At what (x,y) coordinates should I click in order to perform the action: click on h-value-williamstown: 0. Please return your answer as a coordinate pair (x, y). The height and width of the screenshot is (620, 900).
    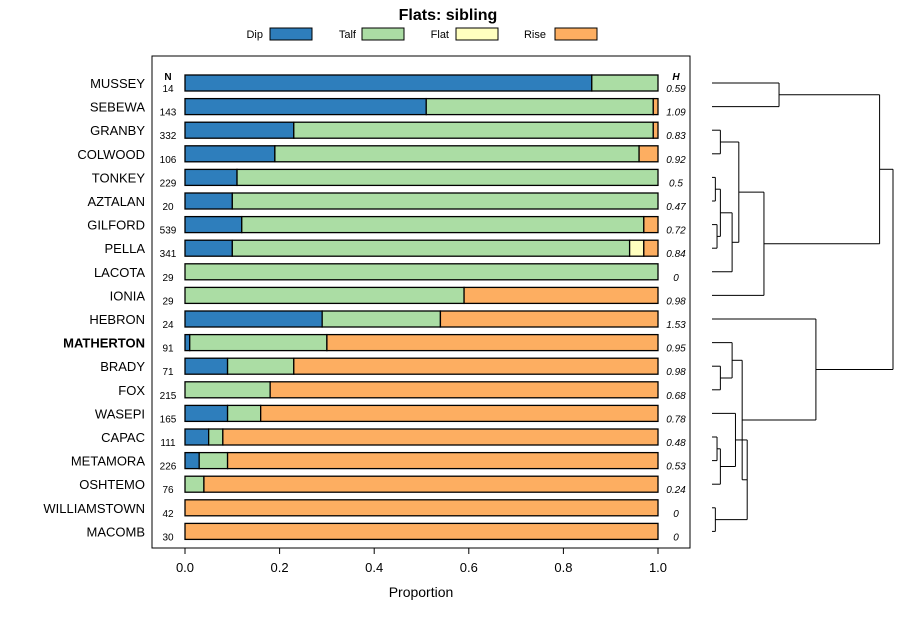
    Looking at the image, I should click on (676, 514).